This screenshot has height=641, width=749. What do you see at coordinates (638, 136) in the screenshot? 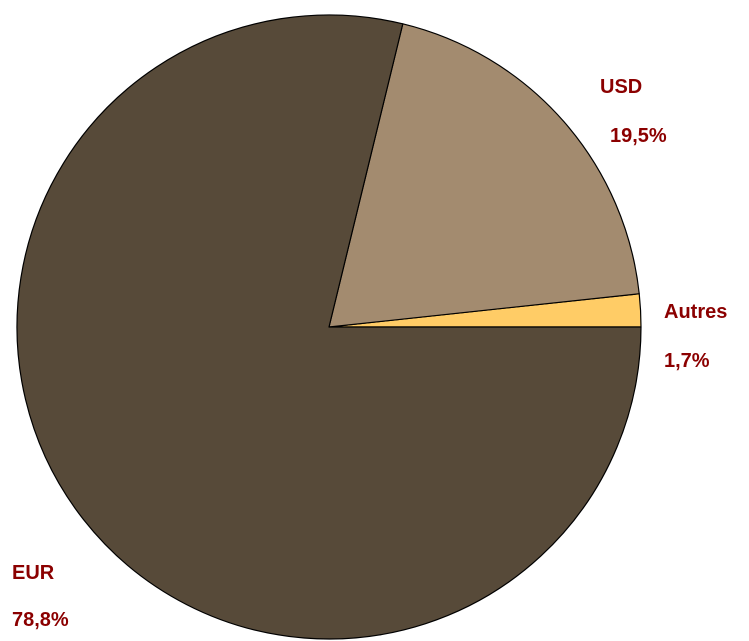
I see `slice-value-label-usd: 19,5%` at bounding box center [638, 136].